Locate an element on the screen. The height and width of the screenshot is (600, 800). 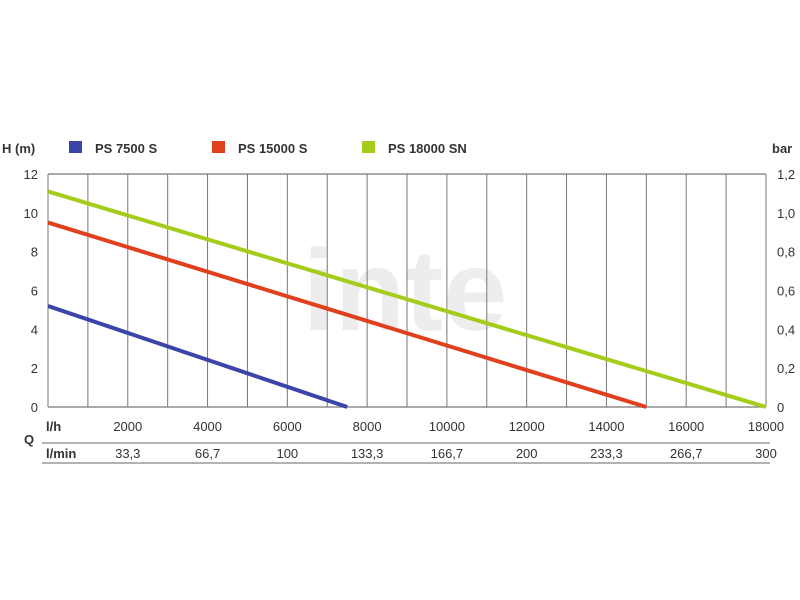
y-right-ticks: 0 0,2 0,4 0,6 0,8 1,0 1,2 is located at coordinates (786, 291).